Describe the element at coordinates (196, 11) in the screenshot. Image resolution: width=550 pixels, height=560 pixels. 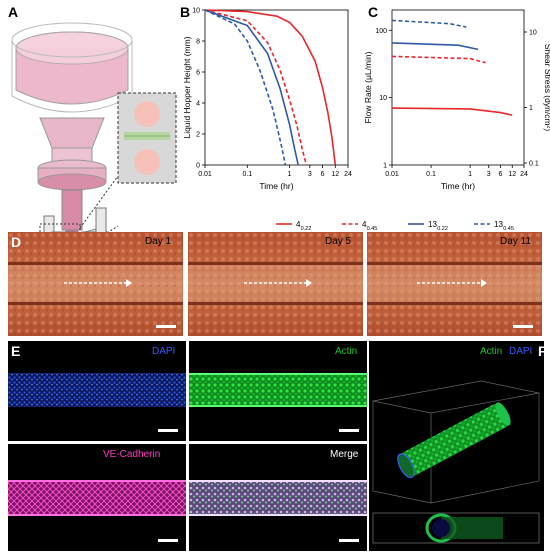
I see `y-tick-label-b-5: 10` at that location.